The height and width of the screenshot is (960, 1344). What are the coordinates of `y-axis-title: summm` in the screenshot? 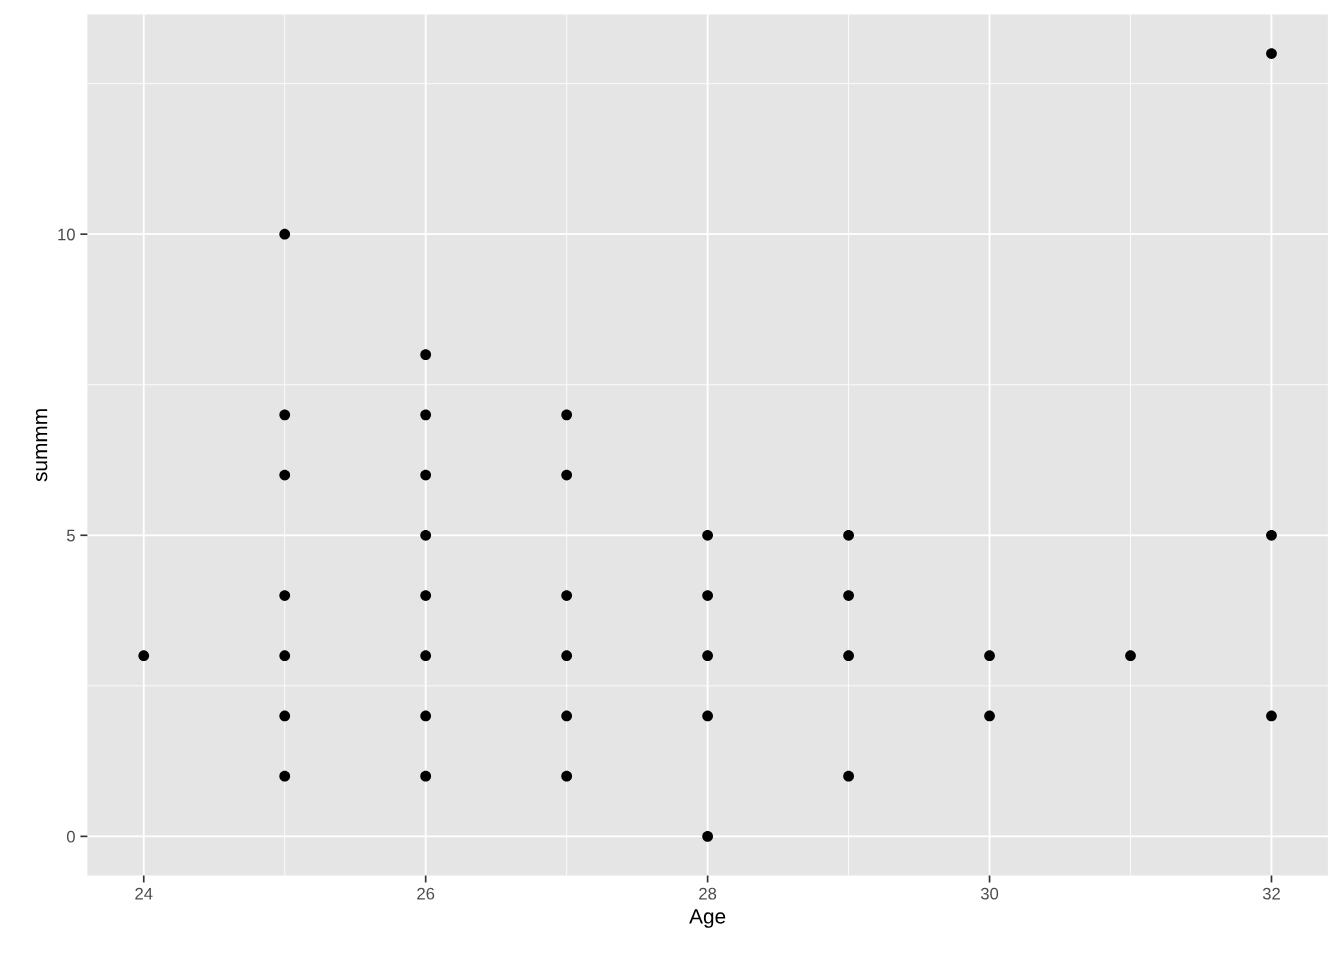 It's located at (41, 445).